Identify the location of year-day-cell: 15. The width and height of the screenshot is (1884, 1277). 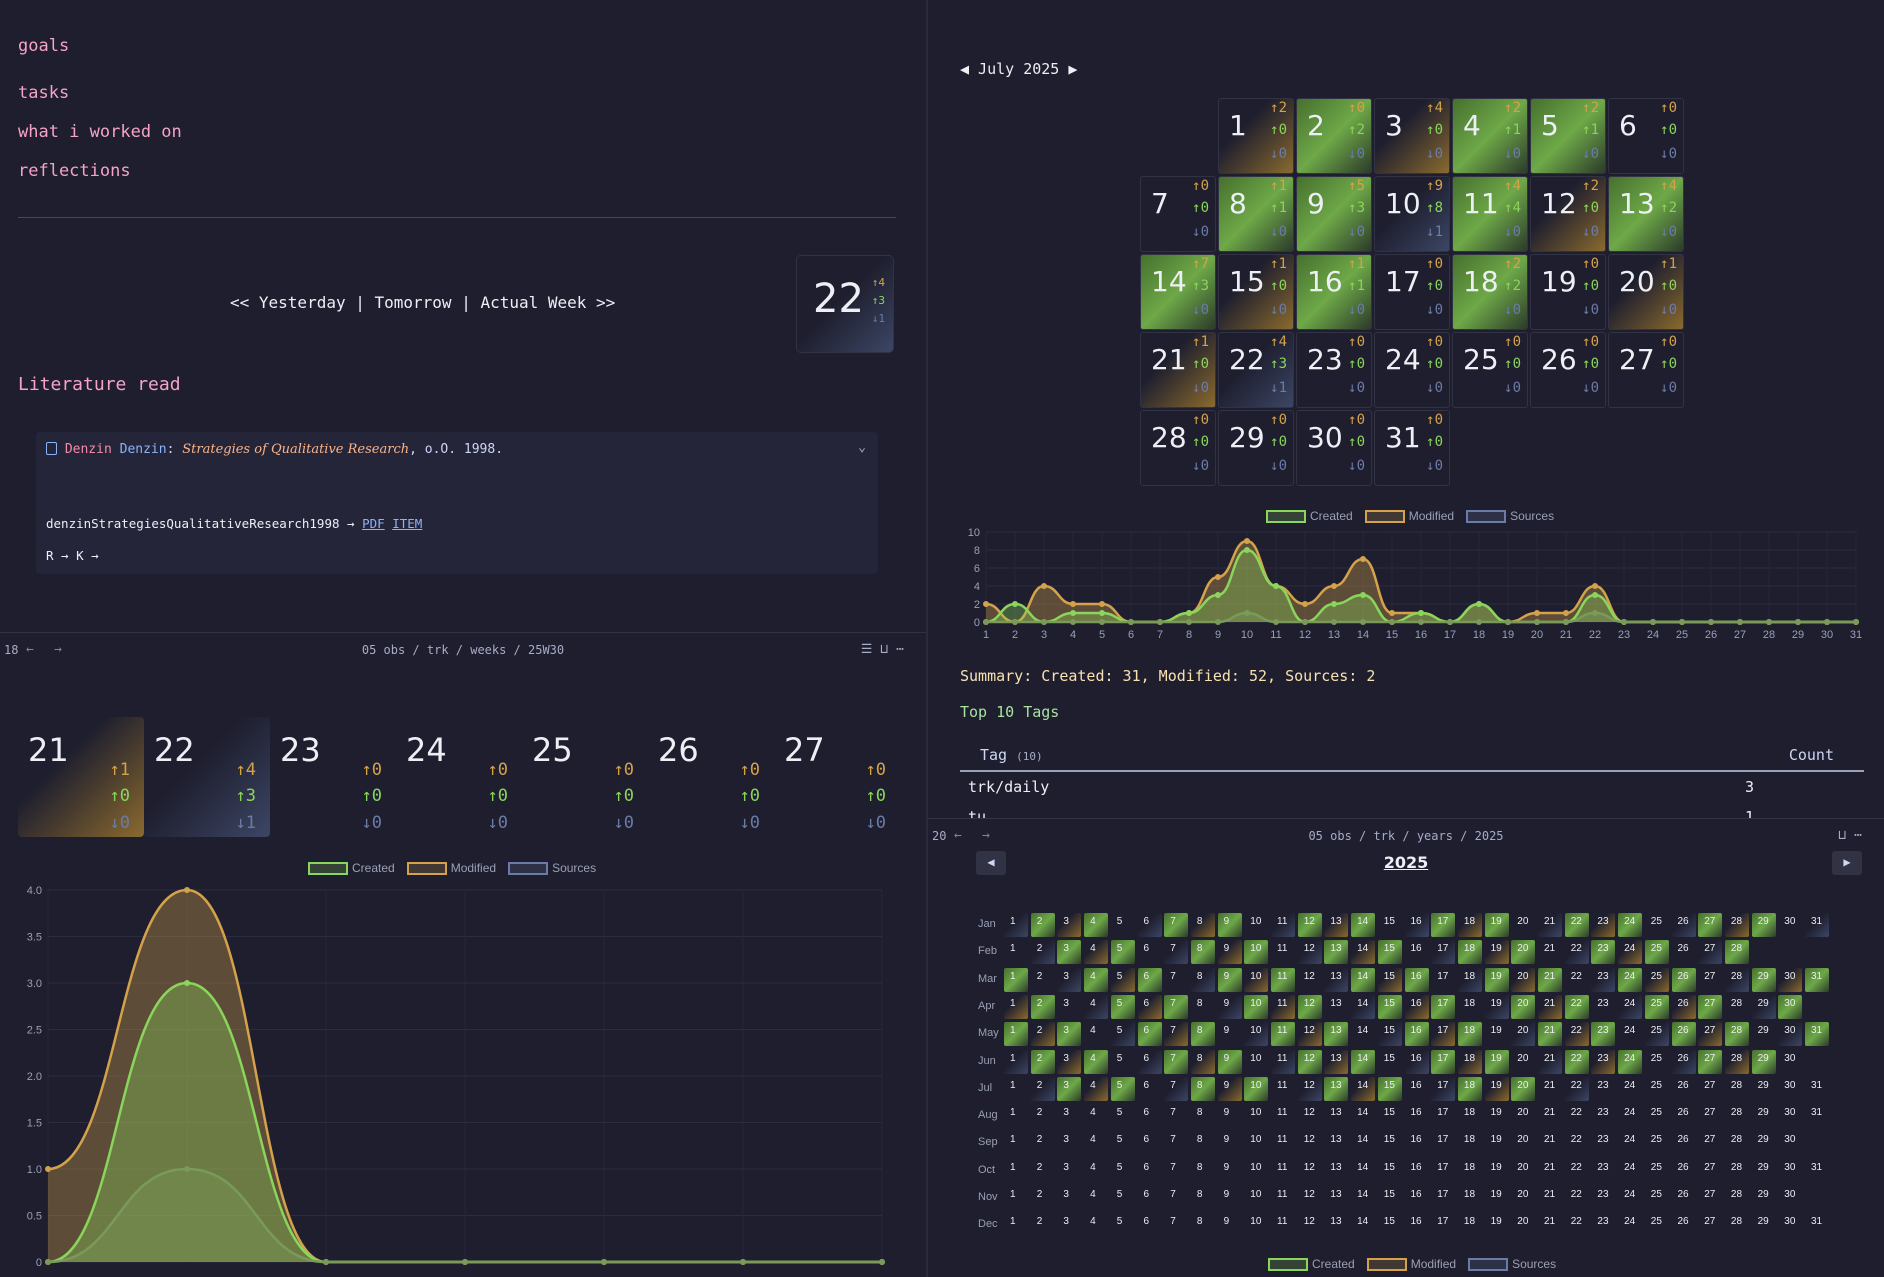
(1389, 1225).